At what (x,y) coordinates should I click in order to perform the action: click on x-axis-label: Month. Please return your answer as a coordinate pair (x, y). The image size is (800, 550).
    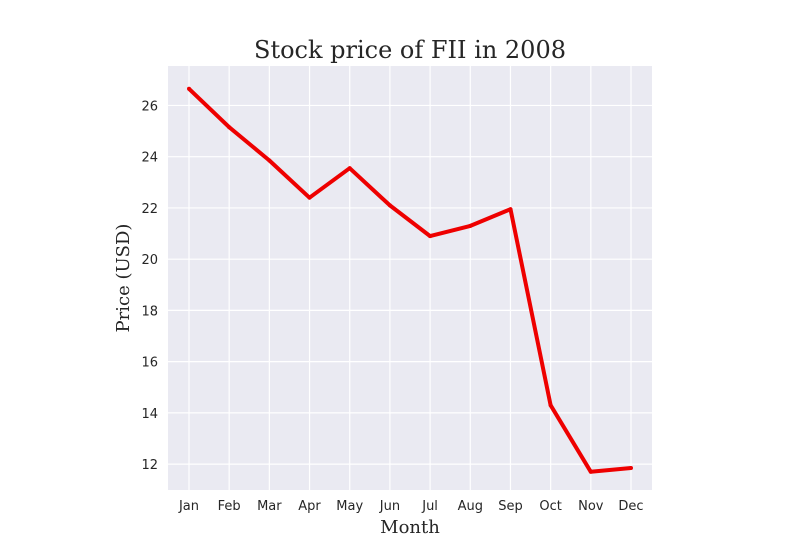
    Looking at the image, I should click on (410, 527).